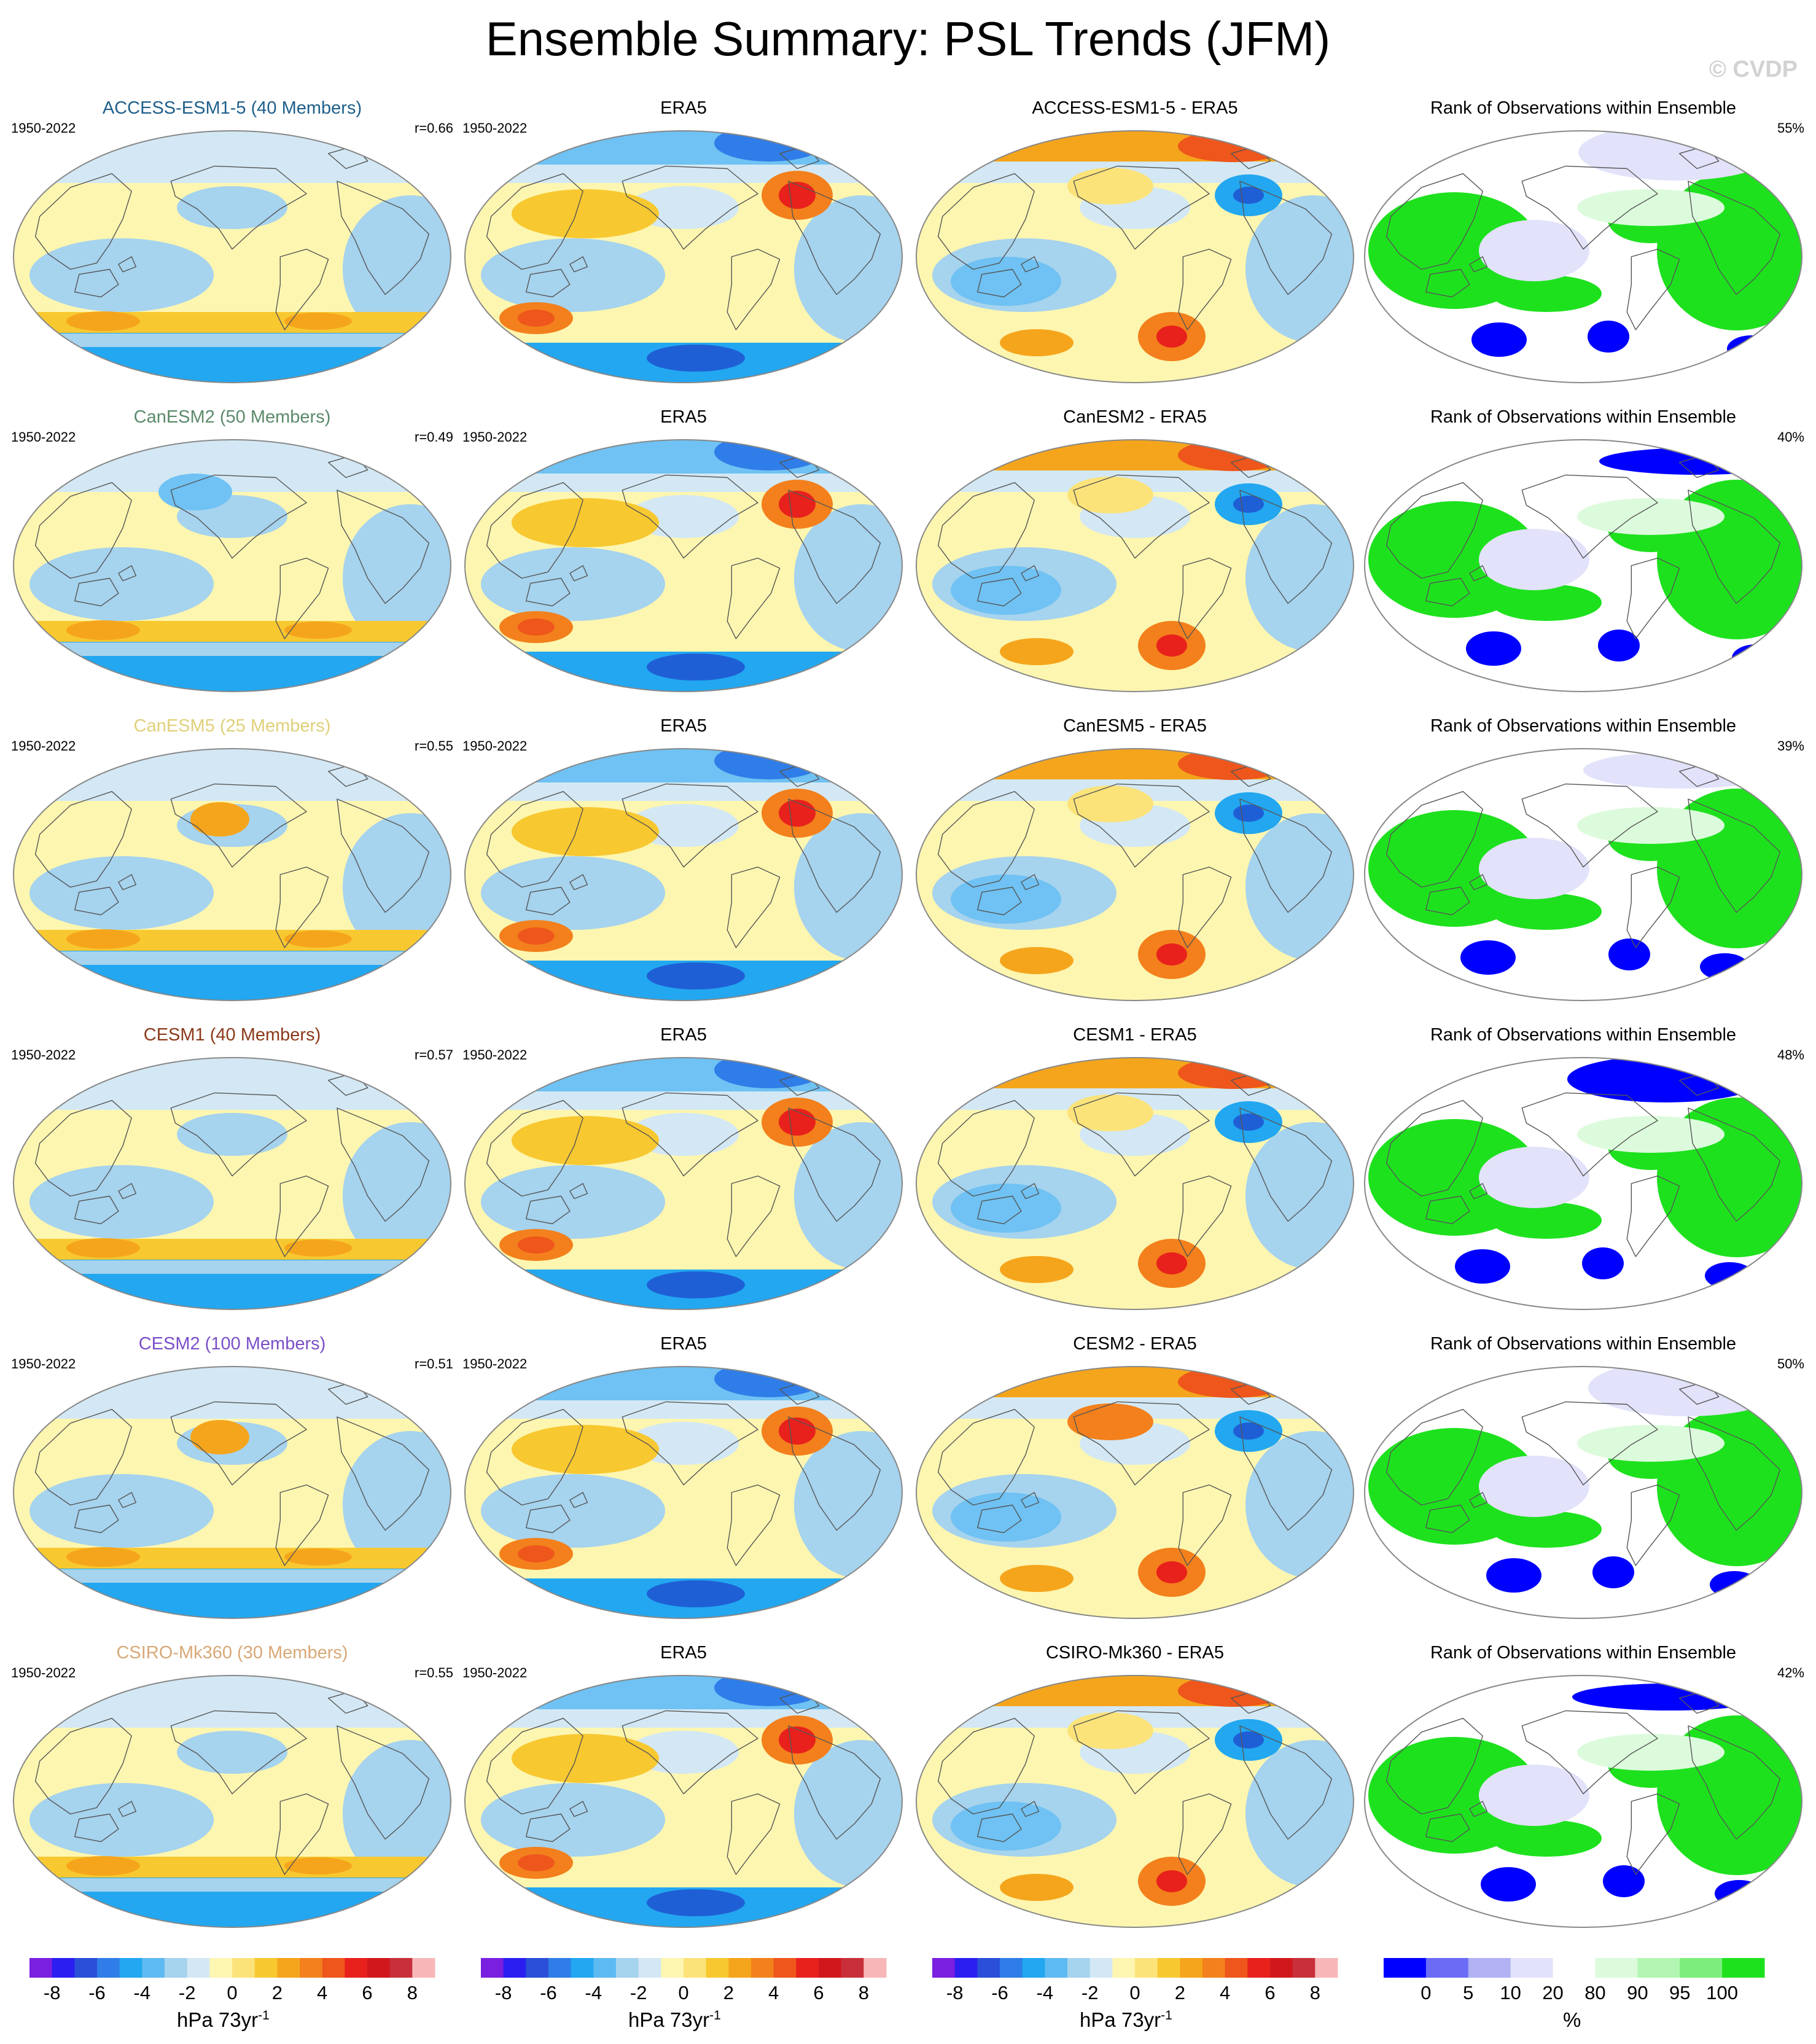  Describe the element at coordinates (412, 1992) in the screenshot. I see `colorbar-tick-label: 8` at that location.